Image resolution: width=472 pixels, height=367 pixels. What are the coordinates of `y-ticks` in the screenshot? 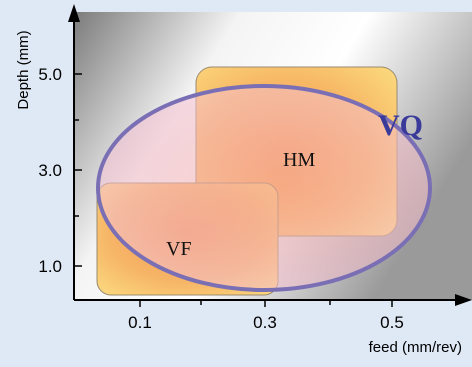 It's located at (78, 170).